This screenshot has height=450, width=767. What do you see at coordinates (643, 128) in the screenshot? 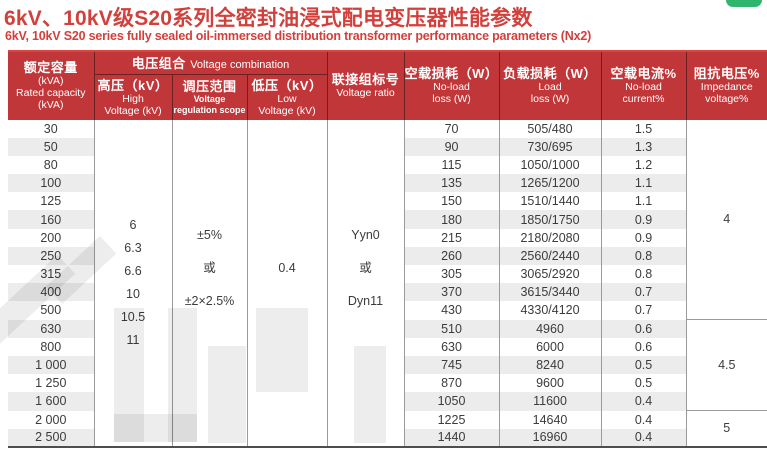
I see `cell-no-load-current: 1.5` at bounding box center [643, 128].